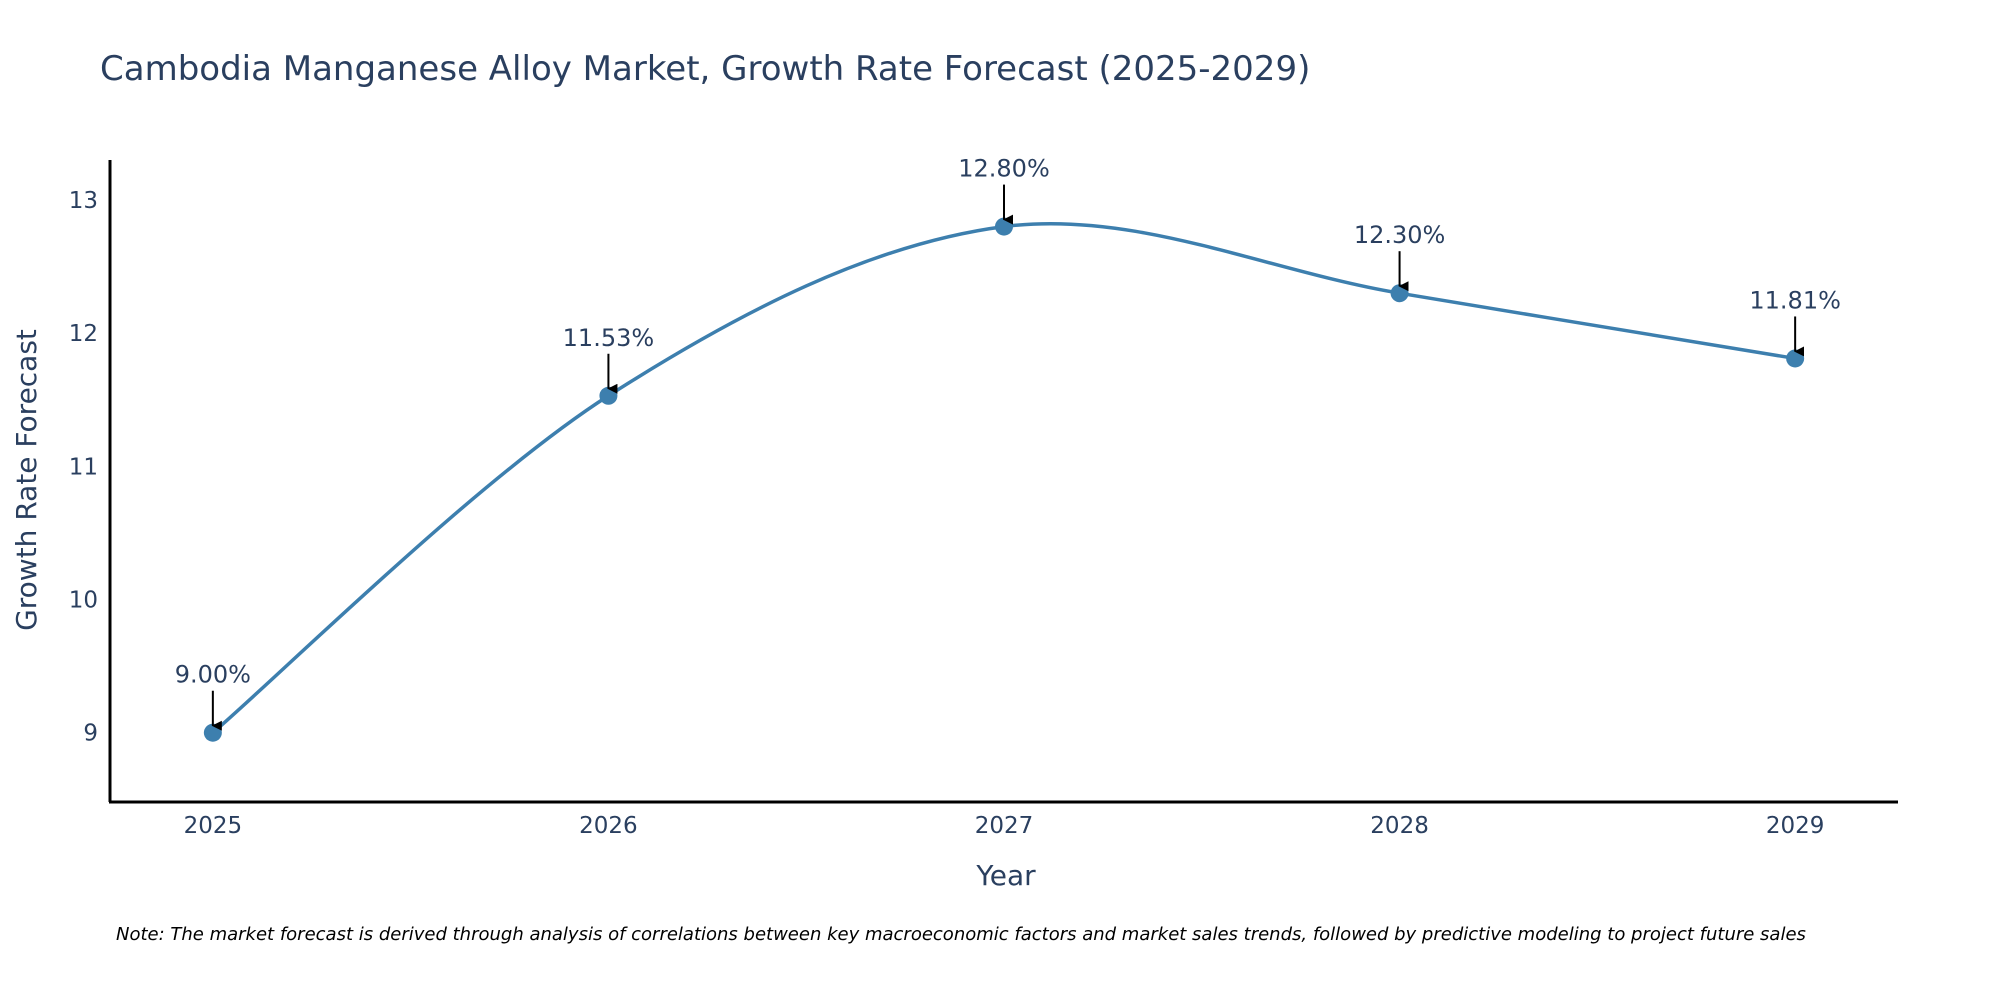 This screenshot has width=2000, height=1000. What do you see at coordinates (1795, 826) in the screenshot?
I see `x-tick-label: 2029` at bounding box center [1795, 826].